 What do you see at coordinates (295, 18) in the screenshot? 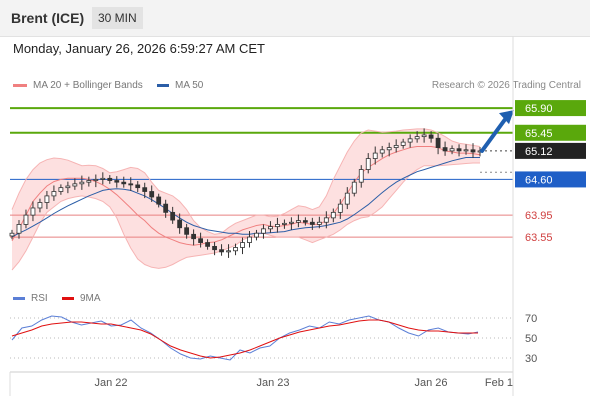
I see `top-bar: Brent (ICE) 30 MIN` at bounding box center [295, 18].